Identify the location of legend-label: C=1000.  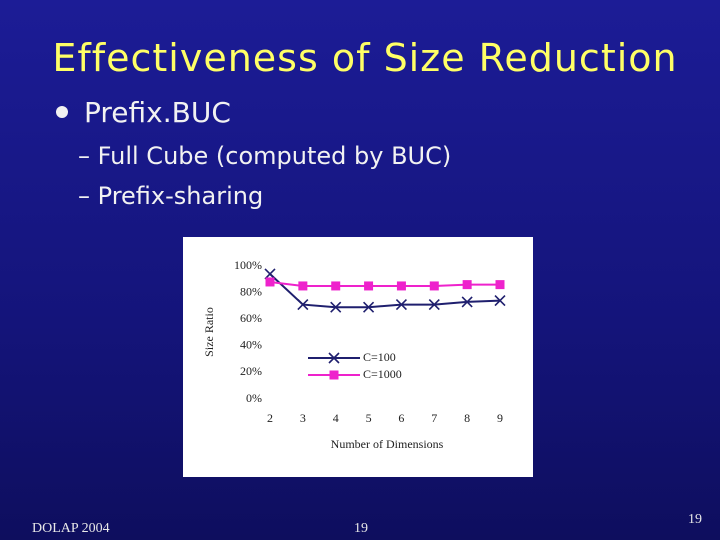
(382, 374).